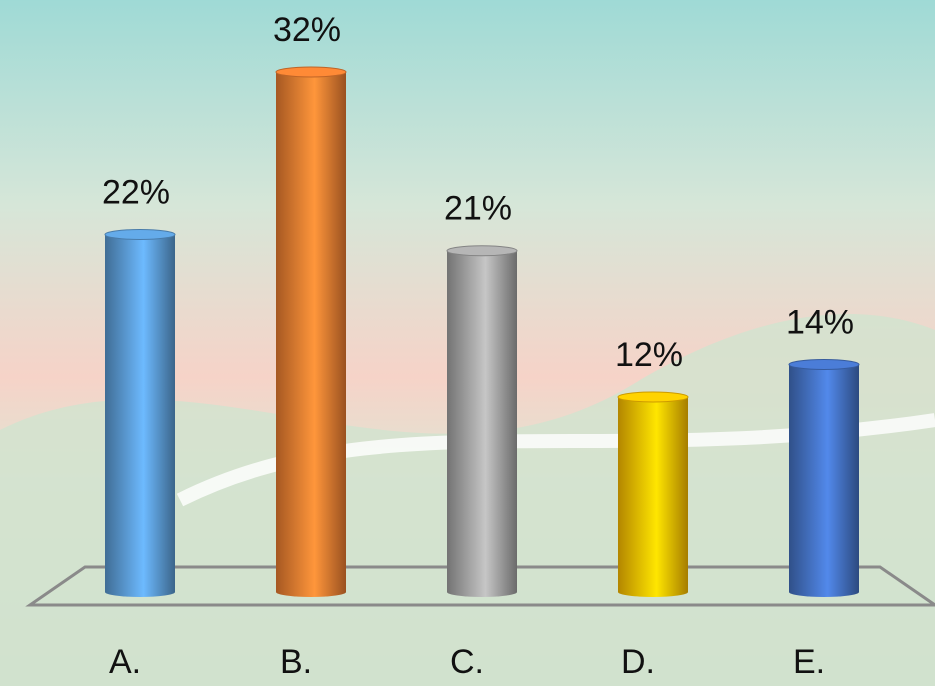  What do you see at coordinates (638, 662) in the screenshot?
I see `x-tick-label: D.` at bounding box center [638, 662].